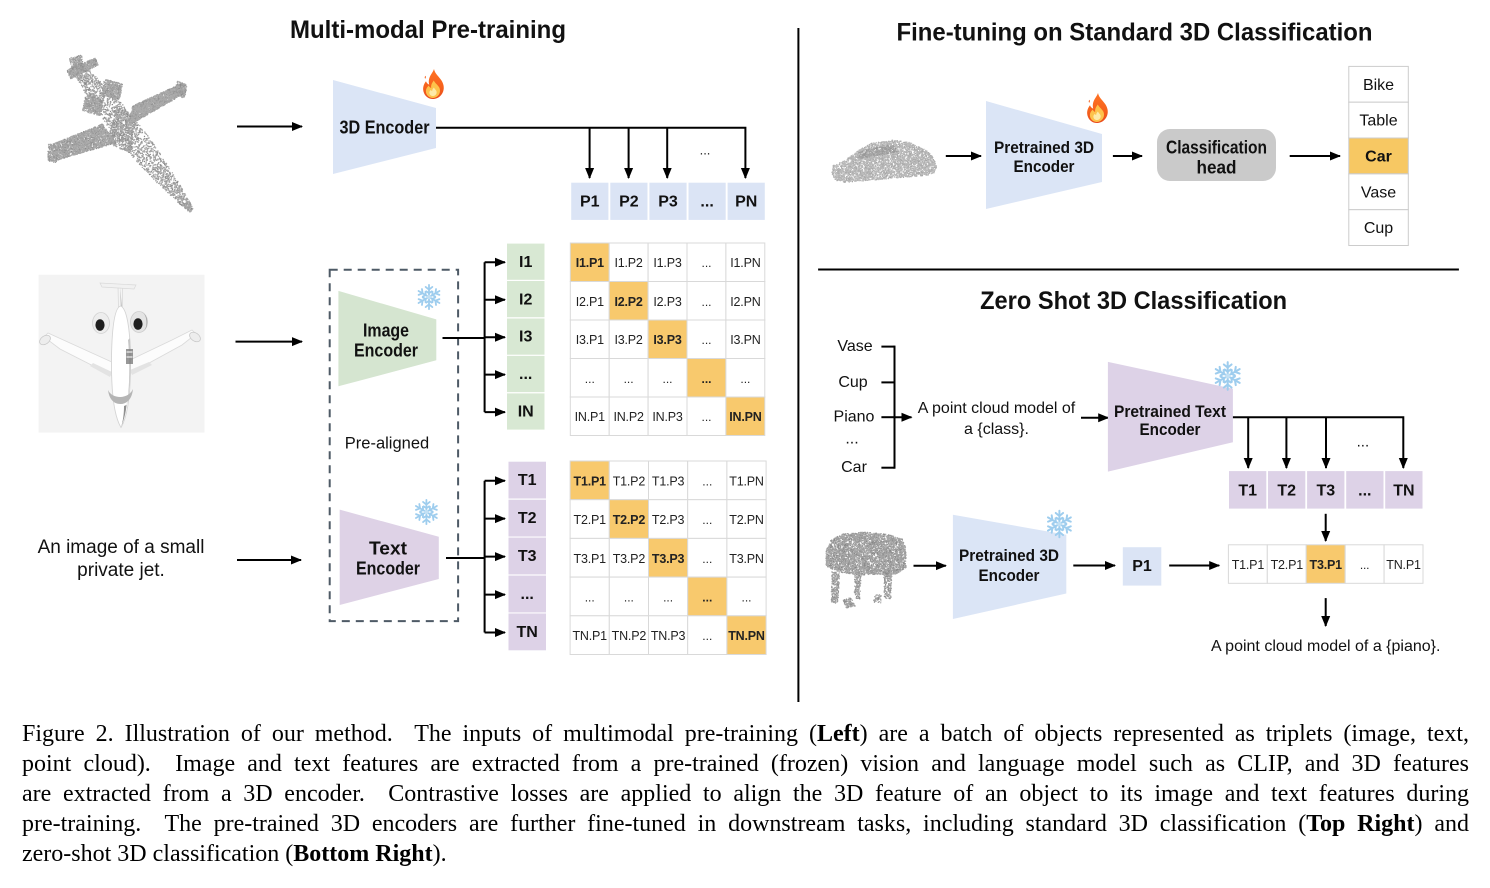 Image resolution: width=1490 pixels, height=888 pixels. Describe the element at coordinates (590, 302) in the screenshot. I see `svg-text: I2.P1` at that location.